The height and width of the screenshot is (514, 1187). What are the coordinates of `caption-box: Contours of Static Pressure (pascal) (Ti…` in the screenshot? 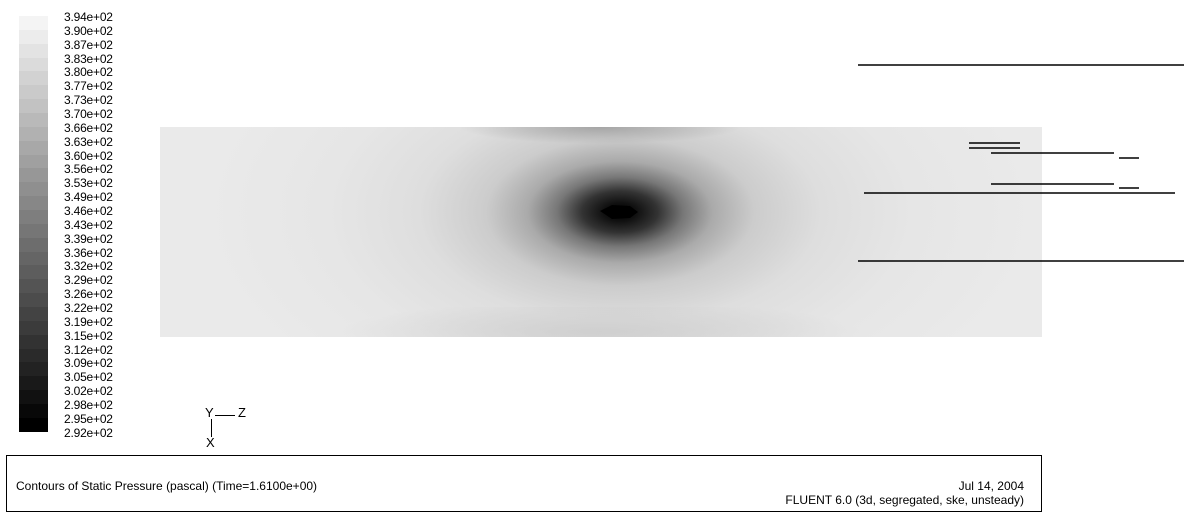 It's located at (524, 483).